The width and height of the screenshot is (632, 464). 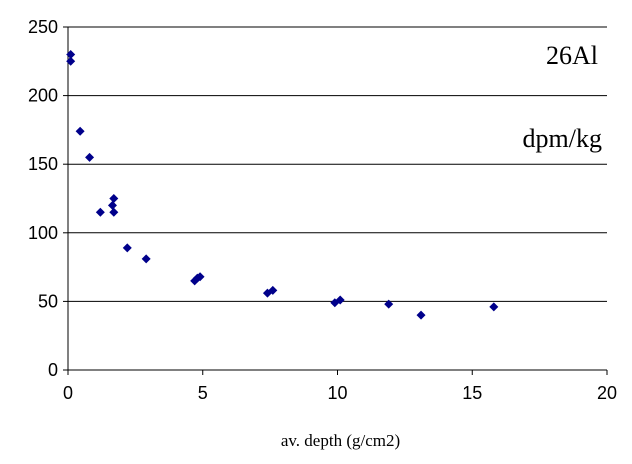 I want to click on x-tick-label-3: 15, so click(x=472, y=393).